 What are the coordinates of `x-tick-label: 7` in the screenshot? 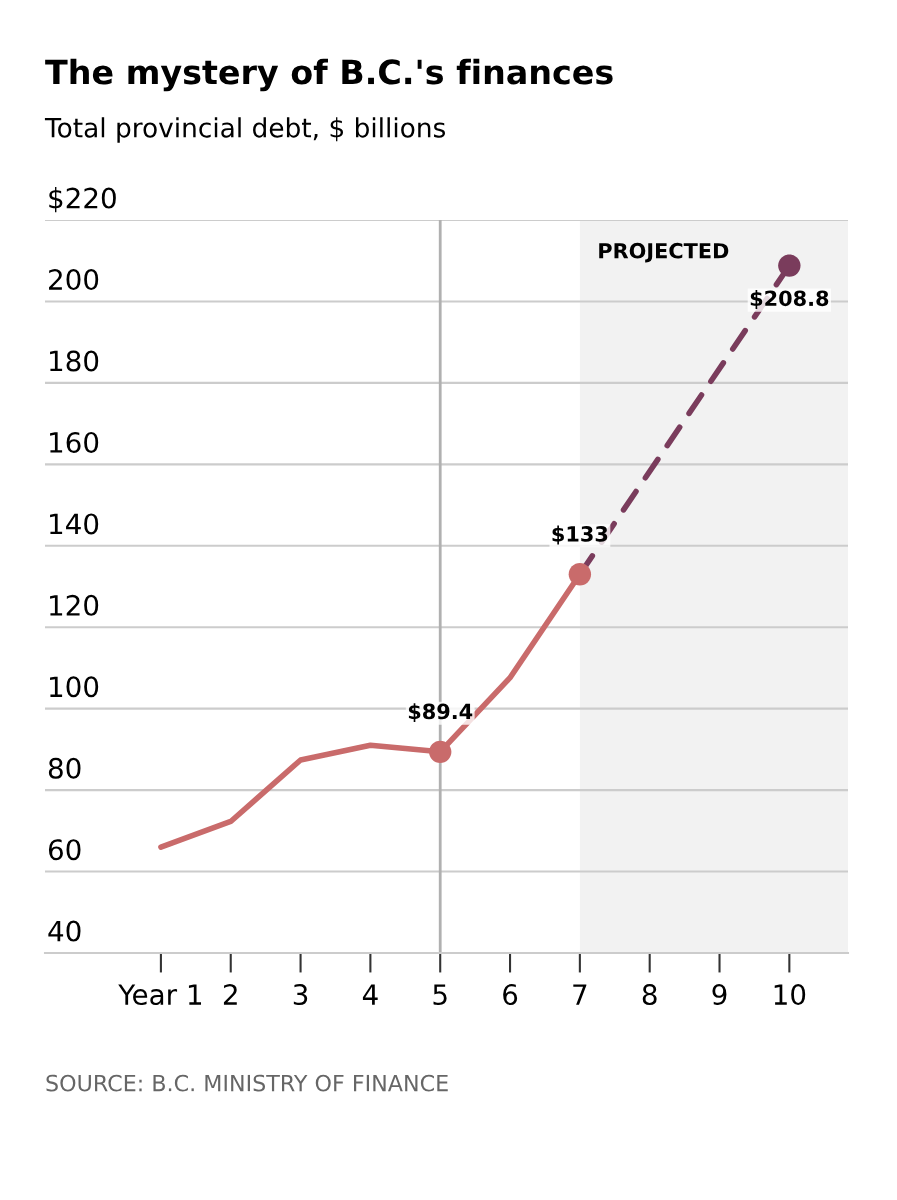 It's located at (580, 994).